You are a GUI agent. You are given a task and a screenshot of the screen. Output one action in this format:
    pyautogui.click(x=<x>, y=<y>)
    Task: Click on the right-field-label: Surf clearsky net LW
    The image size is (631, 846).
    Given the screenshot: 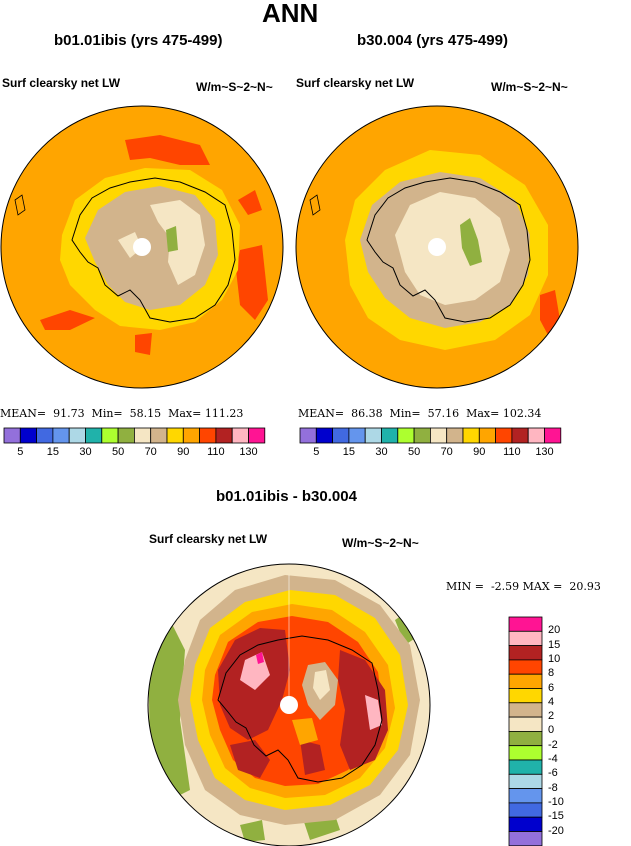 What is the action you would take?
    pyautogui.click(x=355, y=83)
    